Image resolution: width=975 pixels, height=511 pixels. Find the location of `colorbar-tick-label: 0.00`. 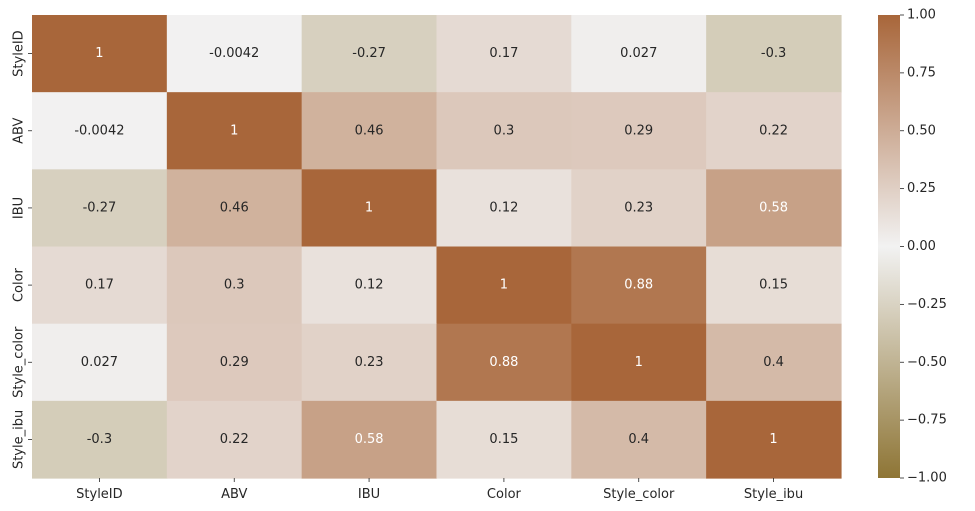

colorbar-tick-label: 0.00 is located at coordinates (921, 246).